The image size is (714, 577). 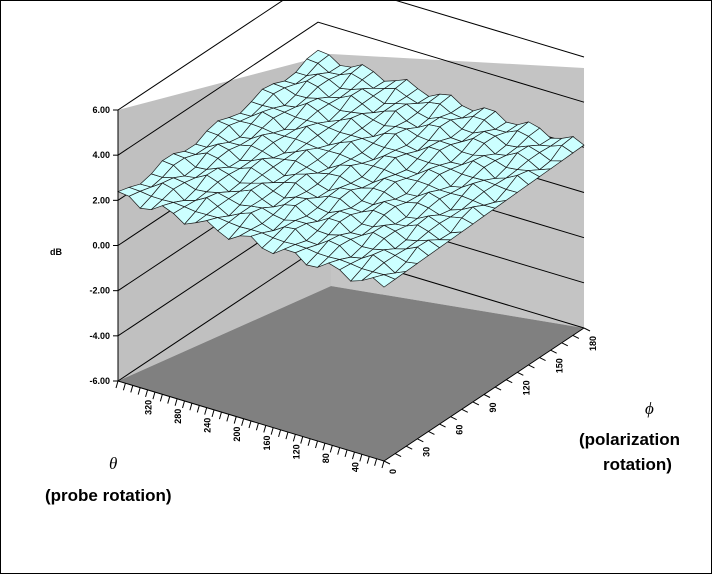 What do you see at coordinates (355, 467) in the screenshot?
I see `theta-tick-label: 40` at bounding box center [355, 467].